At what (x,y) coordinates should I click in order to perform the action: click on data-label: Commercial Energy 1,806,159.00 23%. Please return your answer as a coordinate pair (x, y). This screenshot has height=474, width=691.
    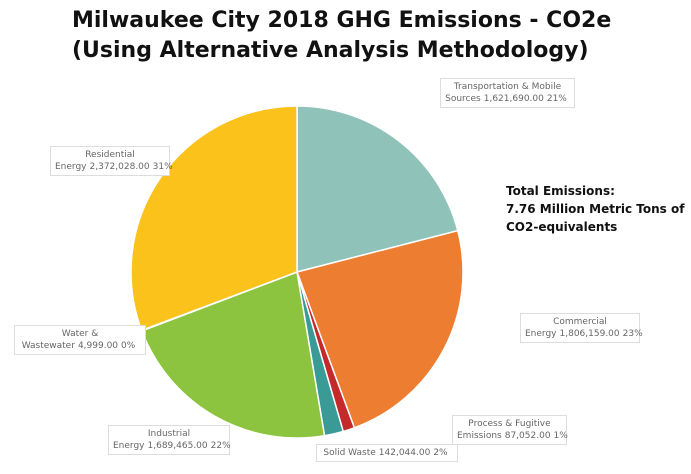
    Looking at the image, I should click on (581, 328).